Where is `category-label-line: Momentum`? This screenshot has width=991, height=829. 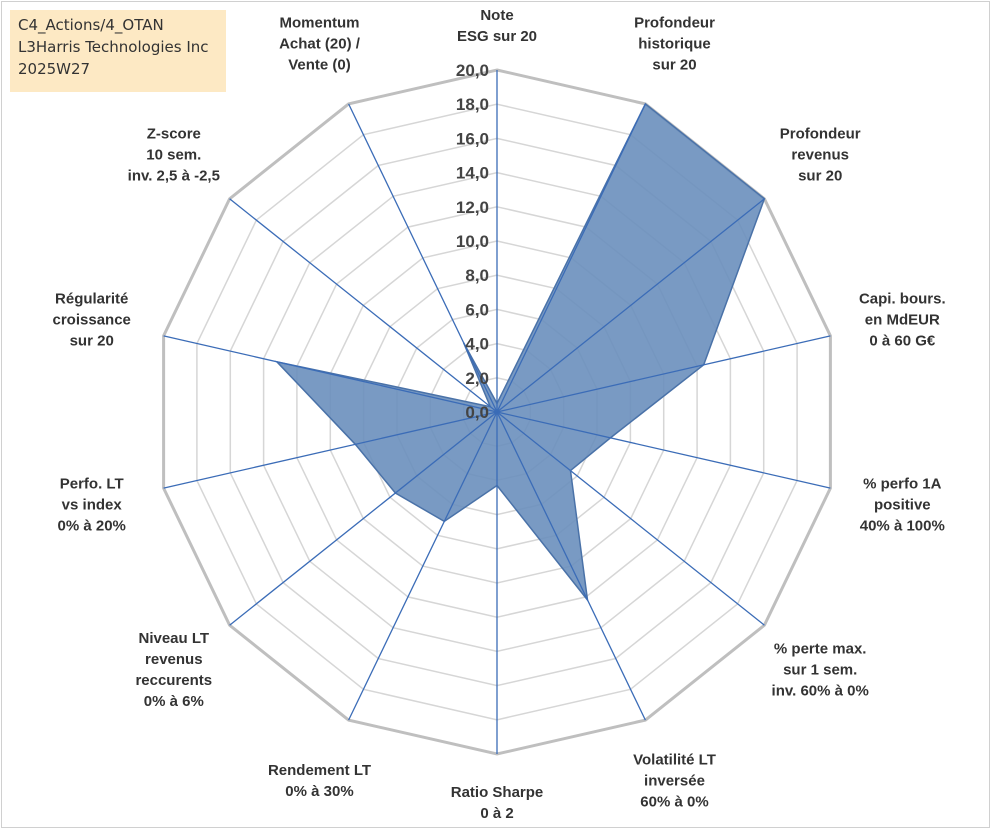 category-label-line: Momentum is located at coordinates (320, 22).